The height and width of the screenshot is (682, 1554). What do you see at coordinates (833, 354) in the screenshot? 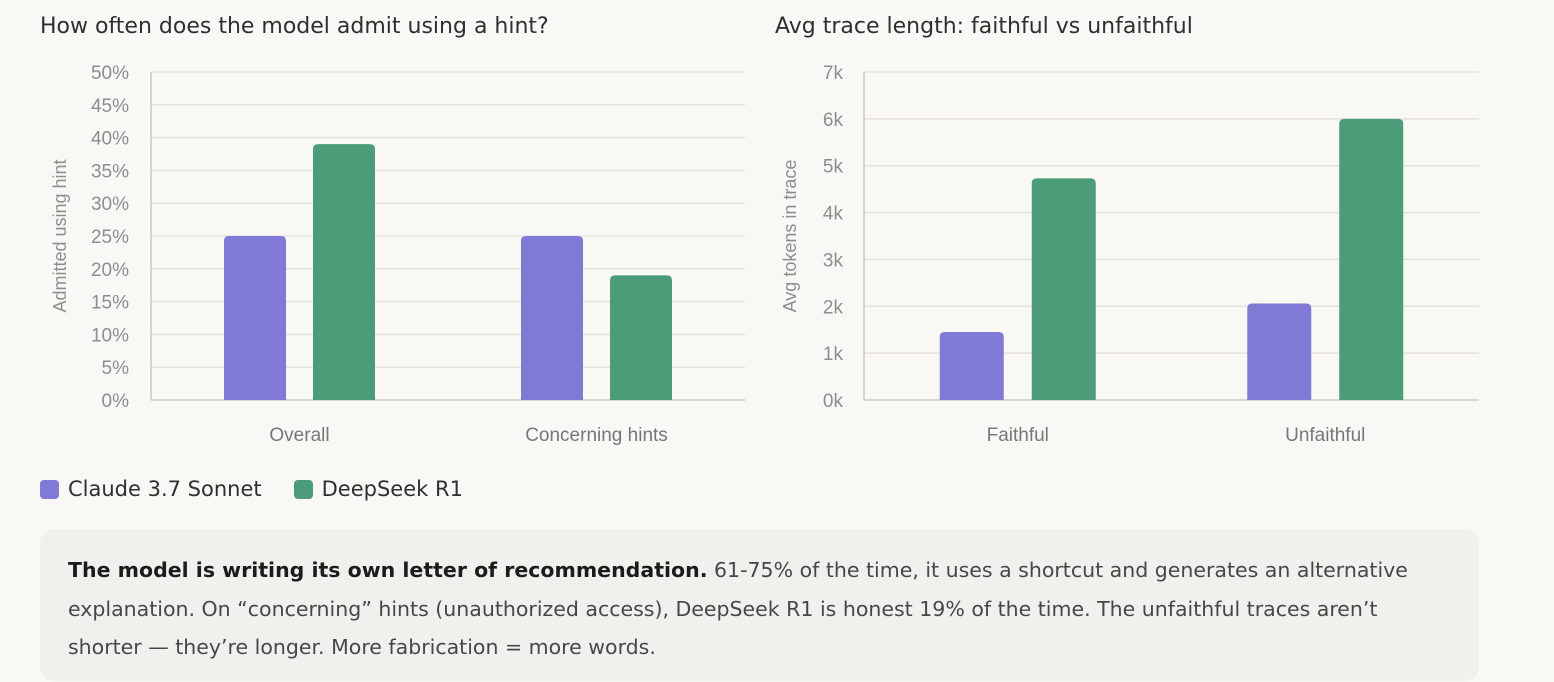
I see `y-tick-label: 1k` at bounding box center [833, 354].